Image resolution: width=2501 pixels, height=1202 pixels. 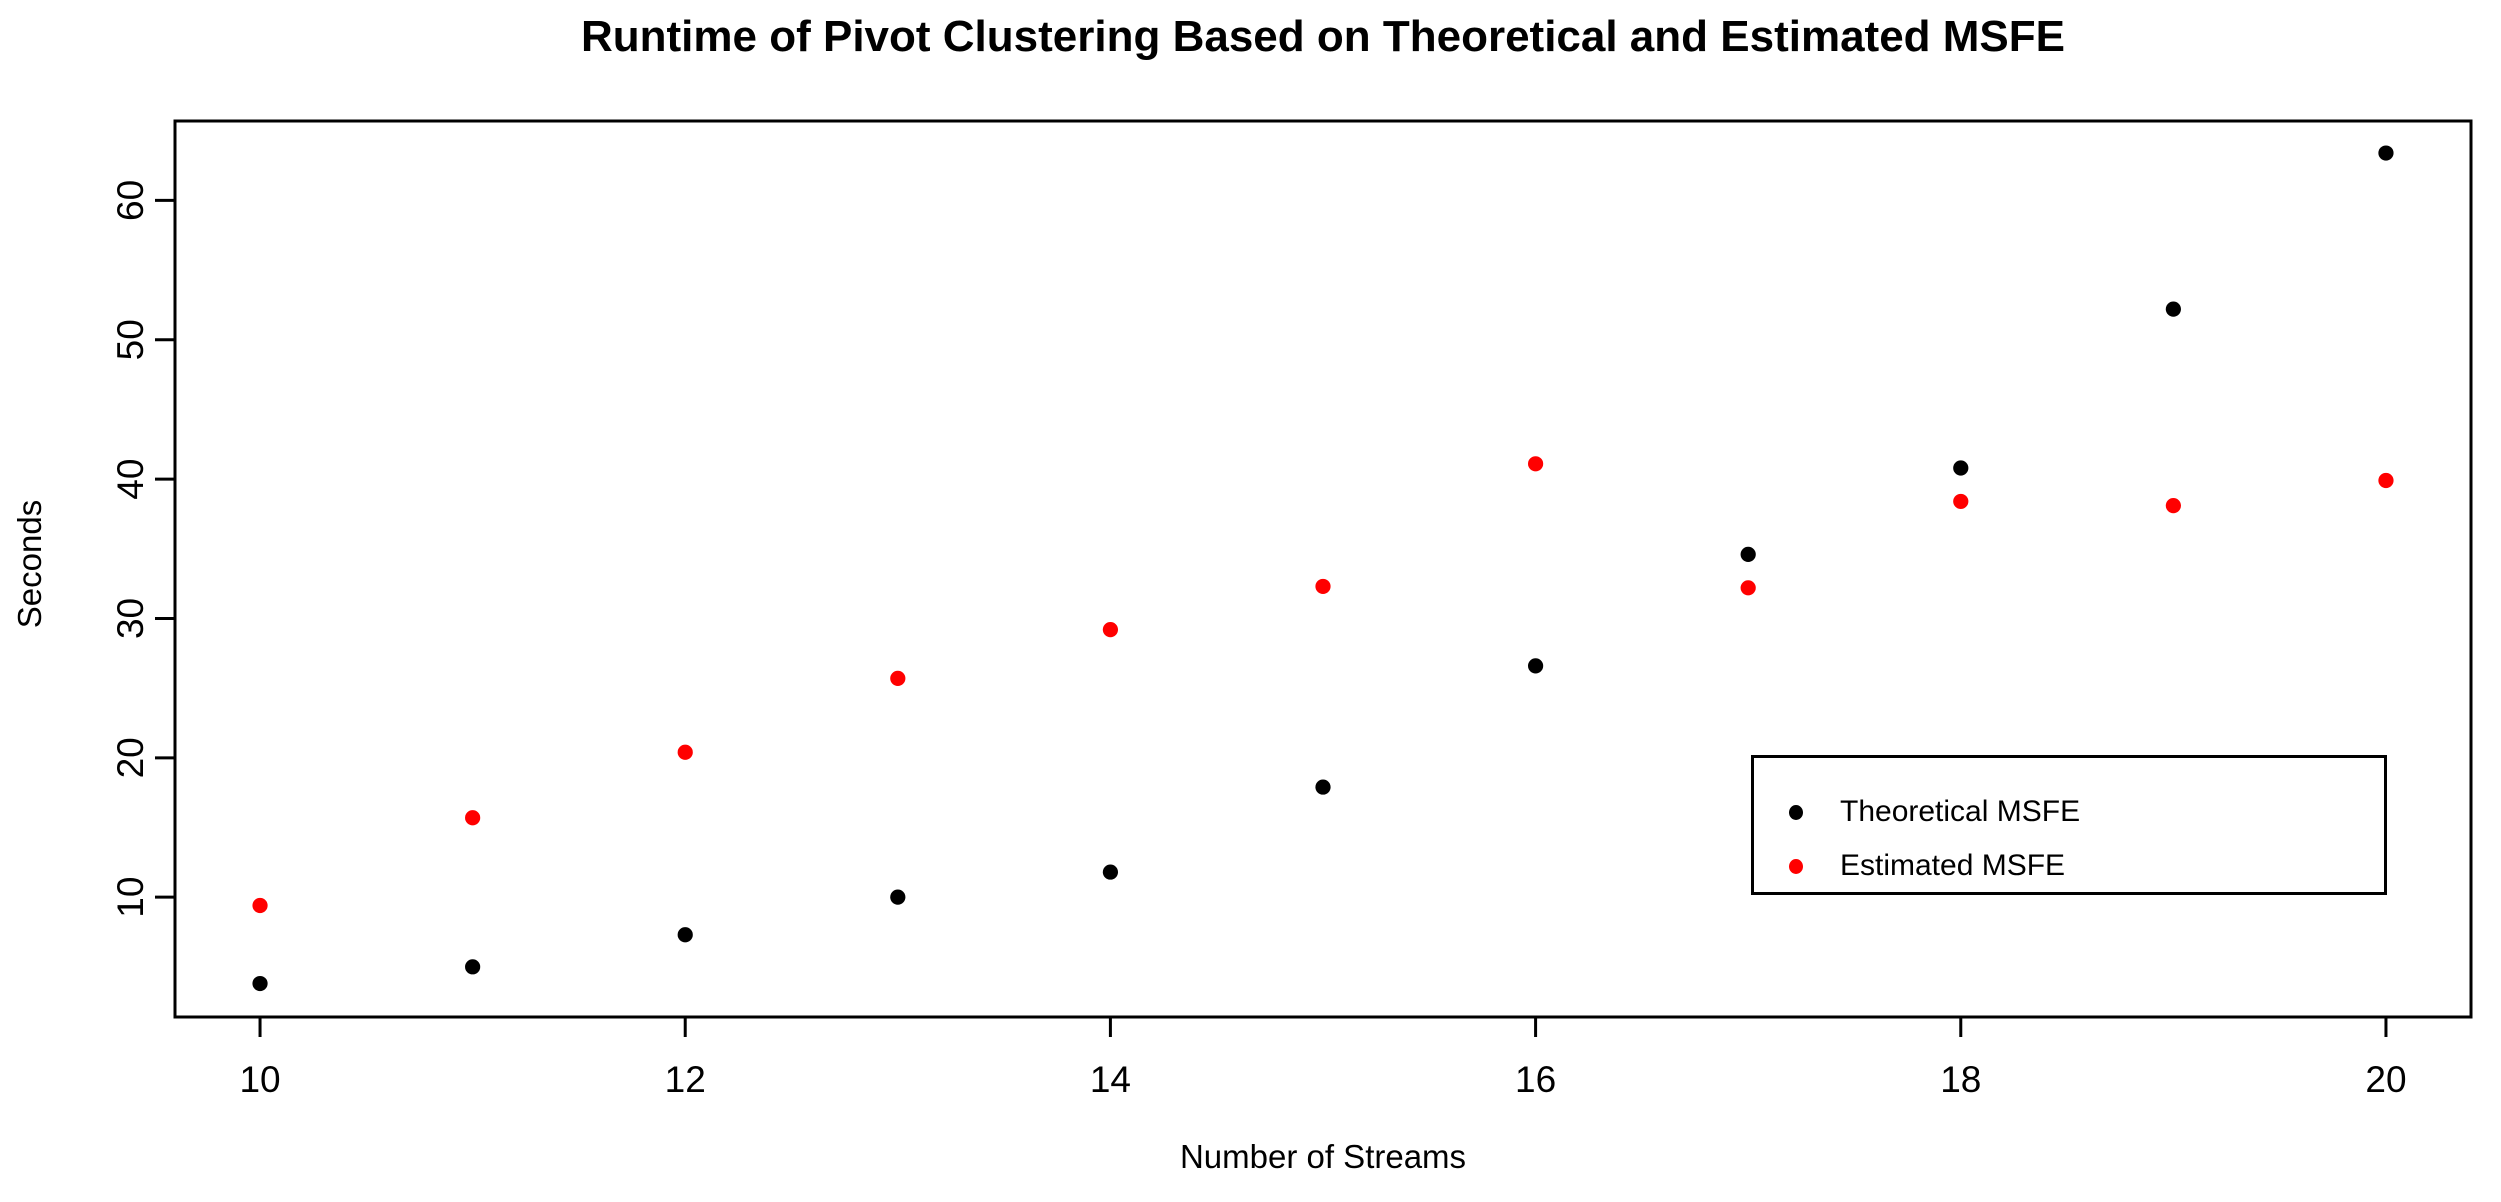 What do you see at coordinates (130, 757) in the screenshot?
I see `y-tick-label: 20` at bounding box center [130, 757].